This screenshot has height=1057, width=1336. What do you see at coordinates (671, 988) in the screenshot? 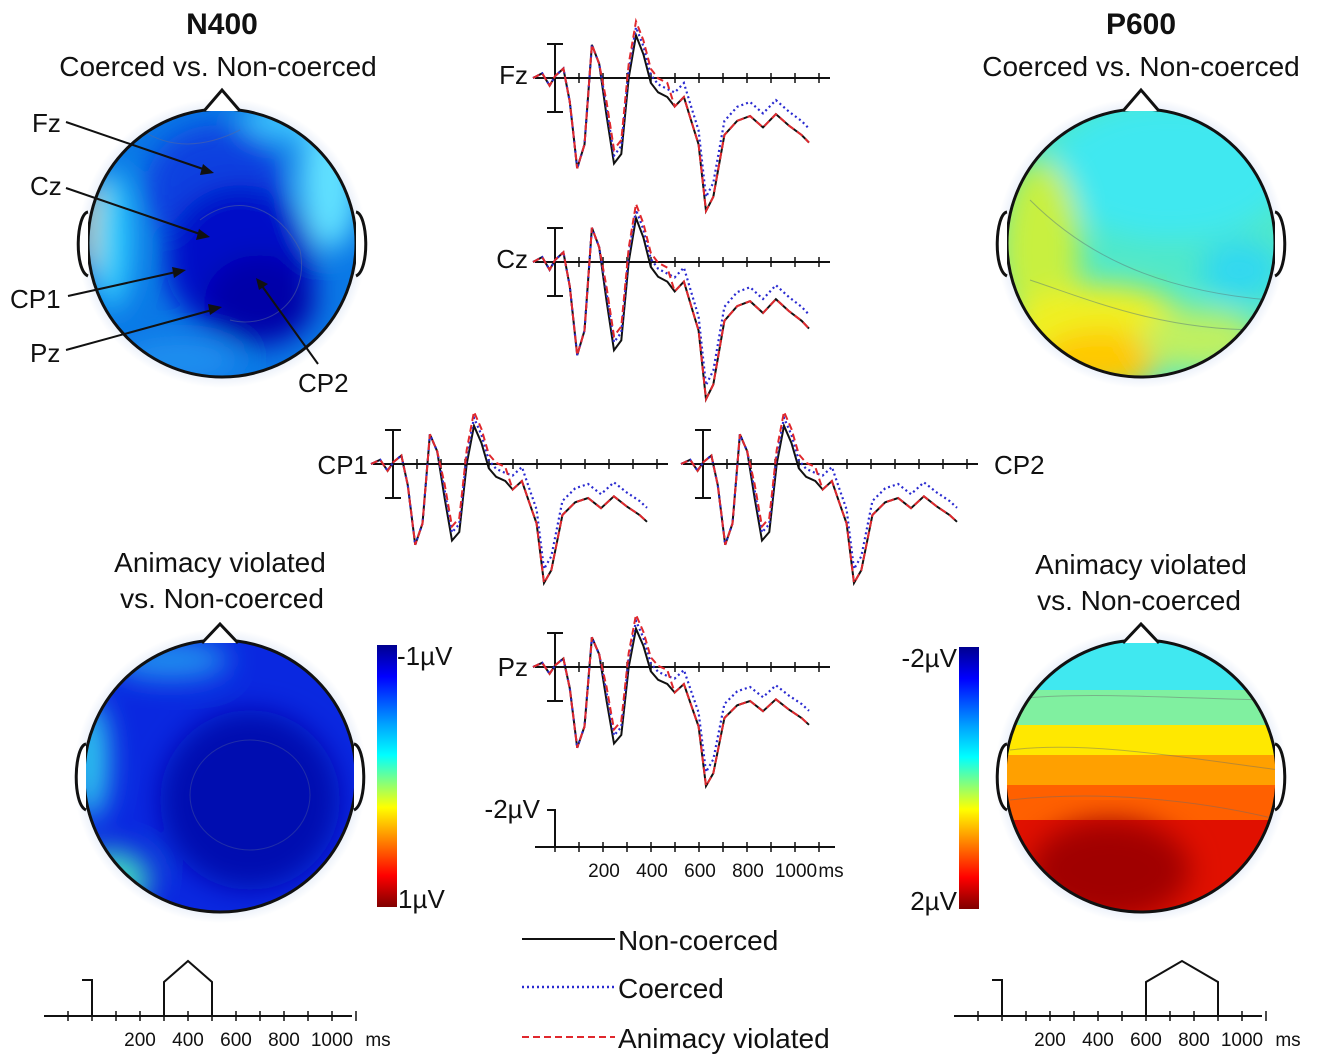
I see `legend-label-coerced: Coerced` at bounding box center [671, 988].